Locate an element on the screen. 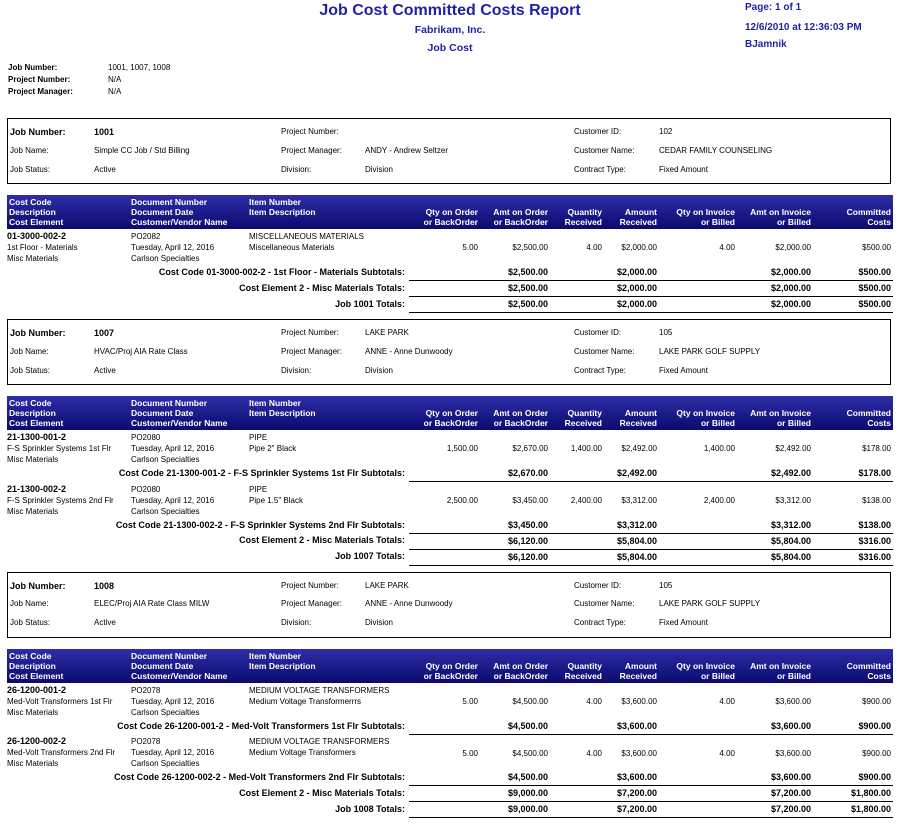 This screenshot has width=900, height=828. amount: $2,492.00 is located at coordinates (793, 448).